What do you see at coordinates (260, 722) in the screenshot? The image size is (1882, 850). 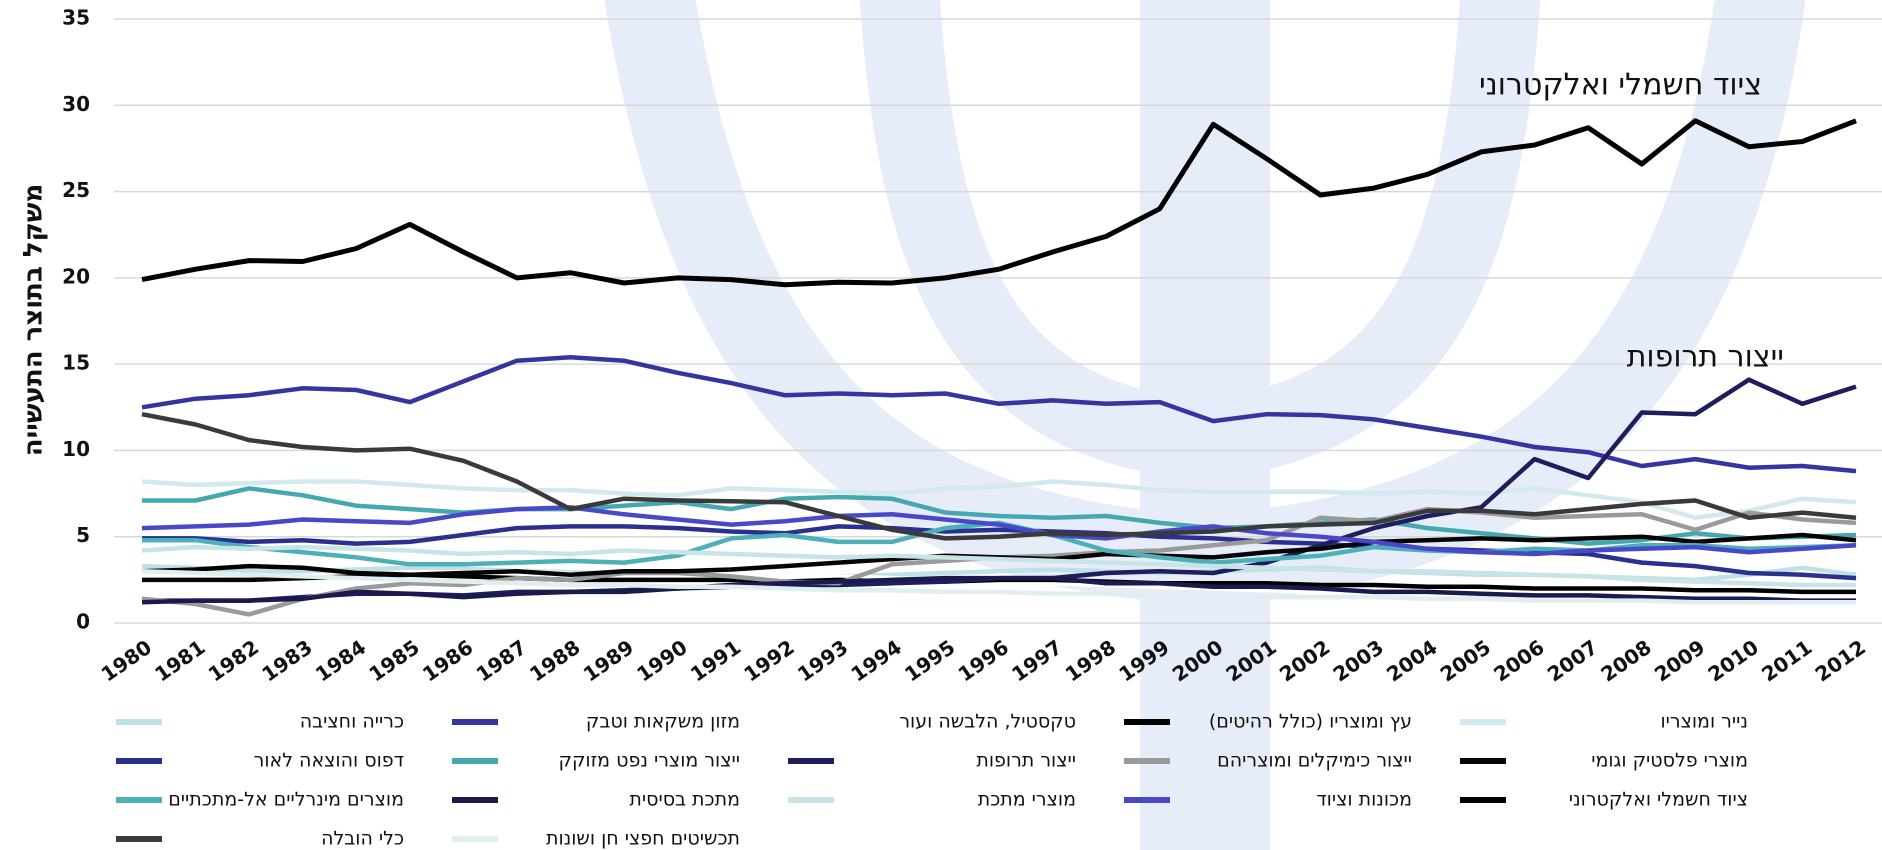 I see `legend-item: כרייה וחציבה` at bounding box center [260, 722].